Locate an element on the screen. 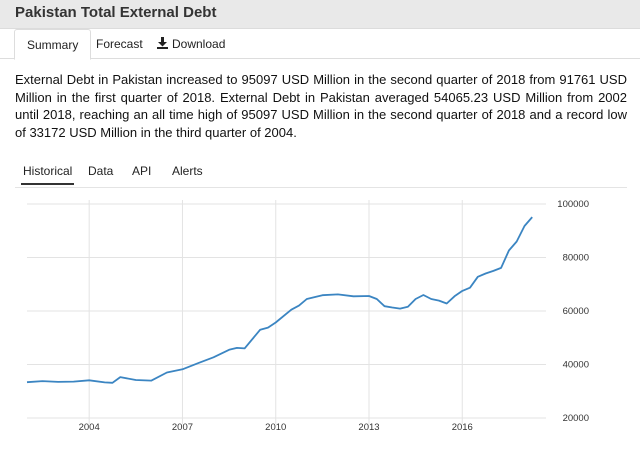 This screenshot has height=451, width=640. tab-forecast: Forecast is located at coordinates (119, 44).